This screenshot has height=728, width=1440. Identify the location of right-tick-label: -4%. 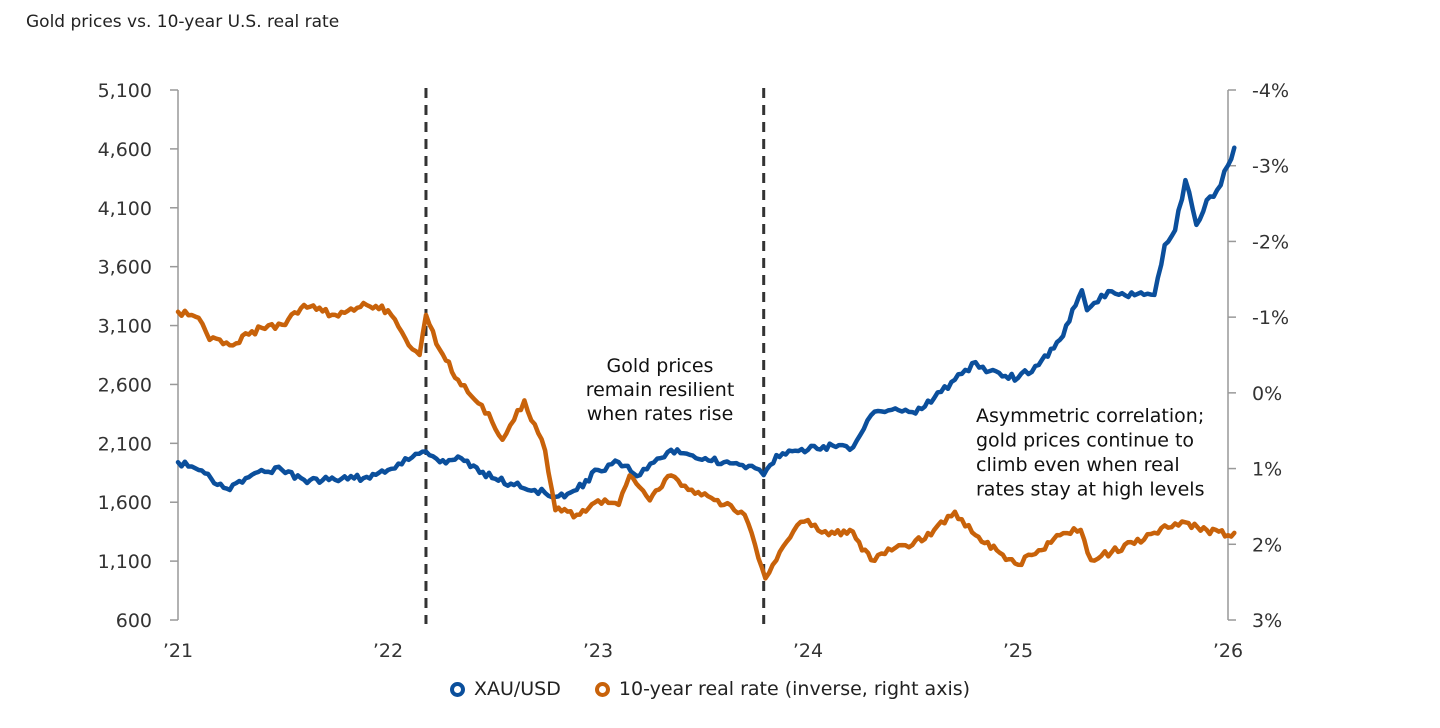
(1270, 91).